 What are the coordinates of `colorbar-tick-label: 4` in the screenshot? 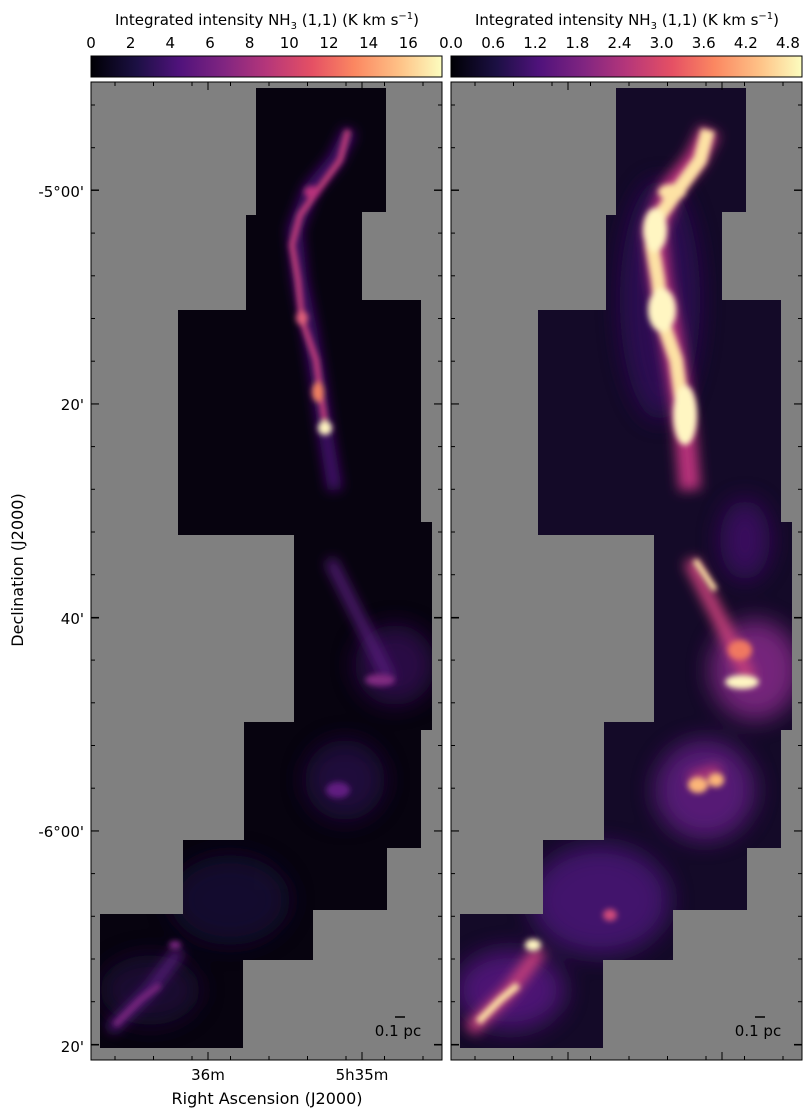 It's located at (171, 43).